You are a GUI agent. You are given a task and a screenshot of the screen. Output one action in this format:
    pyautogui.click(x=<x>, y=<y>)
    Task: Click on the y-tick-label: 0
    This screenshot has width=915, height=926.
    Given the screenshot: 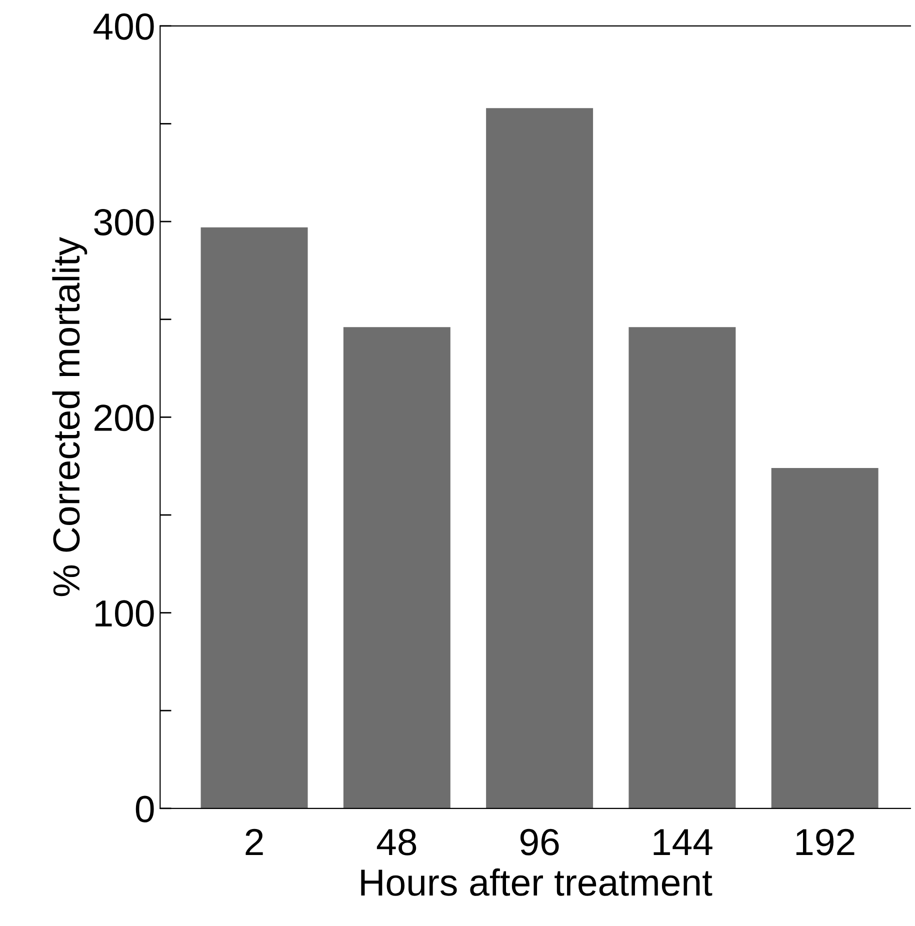 What is the action you would take?
    pyautogui.click(x=145, y=809)
    